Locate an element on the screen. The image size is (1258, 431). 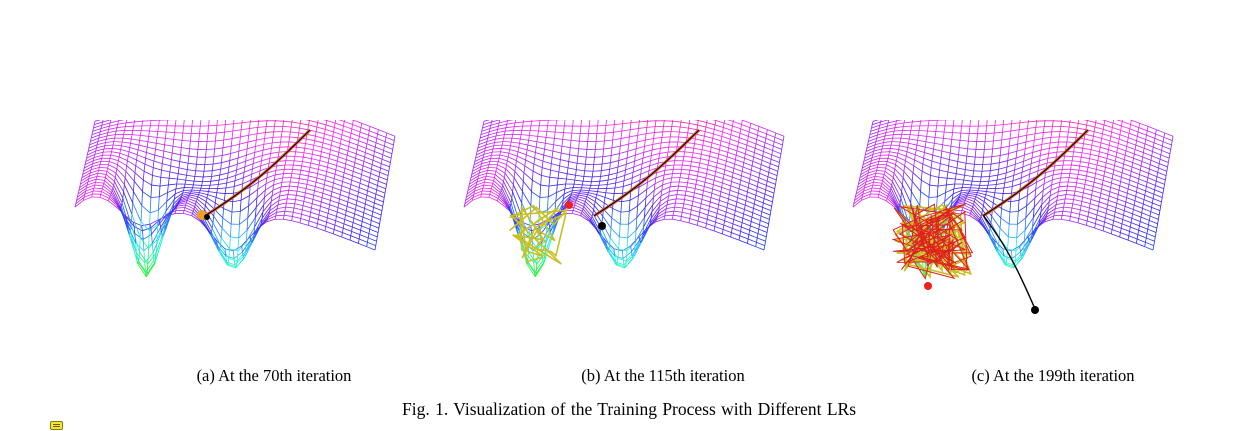
surface-panel-c is located at coordinates (1018, 225).